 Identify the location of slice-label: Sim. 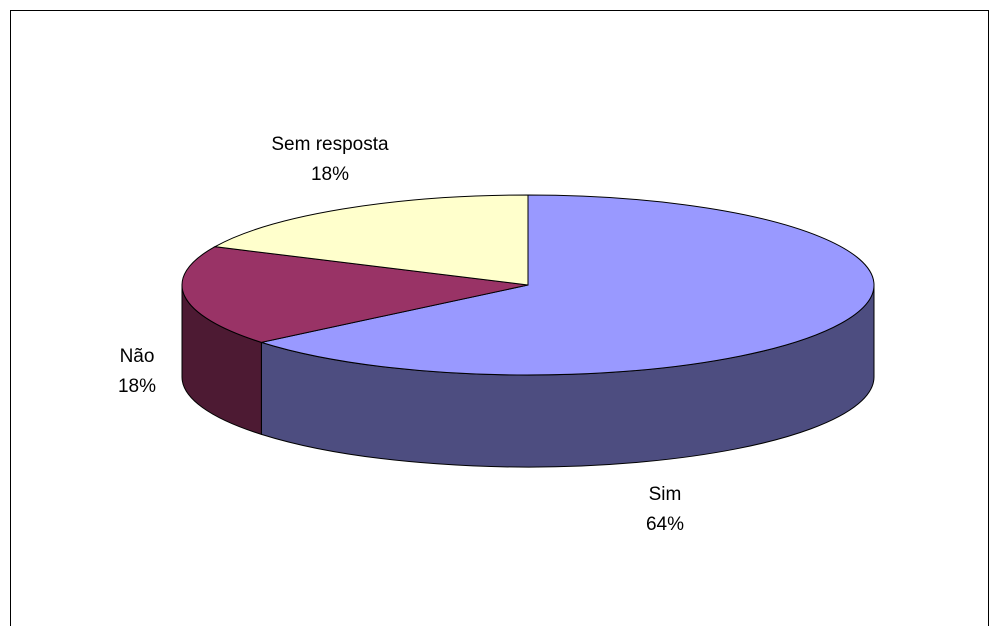
(665, 494).